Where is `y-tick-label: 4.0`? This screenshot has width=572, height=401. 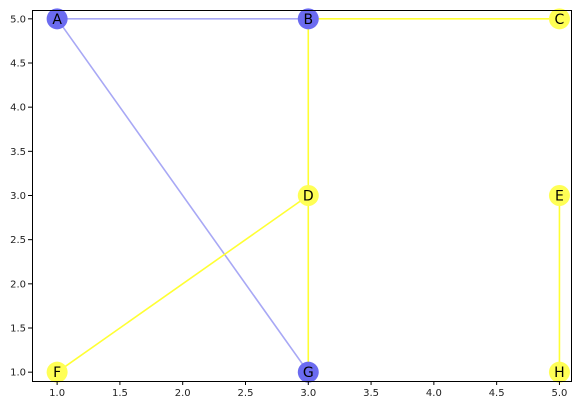
y-tick-label: 4.0 is located at coordinates (18, 108).